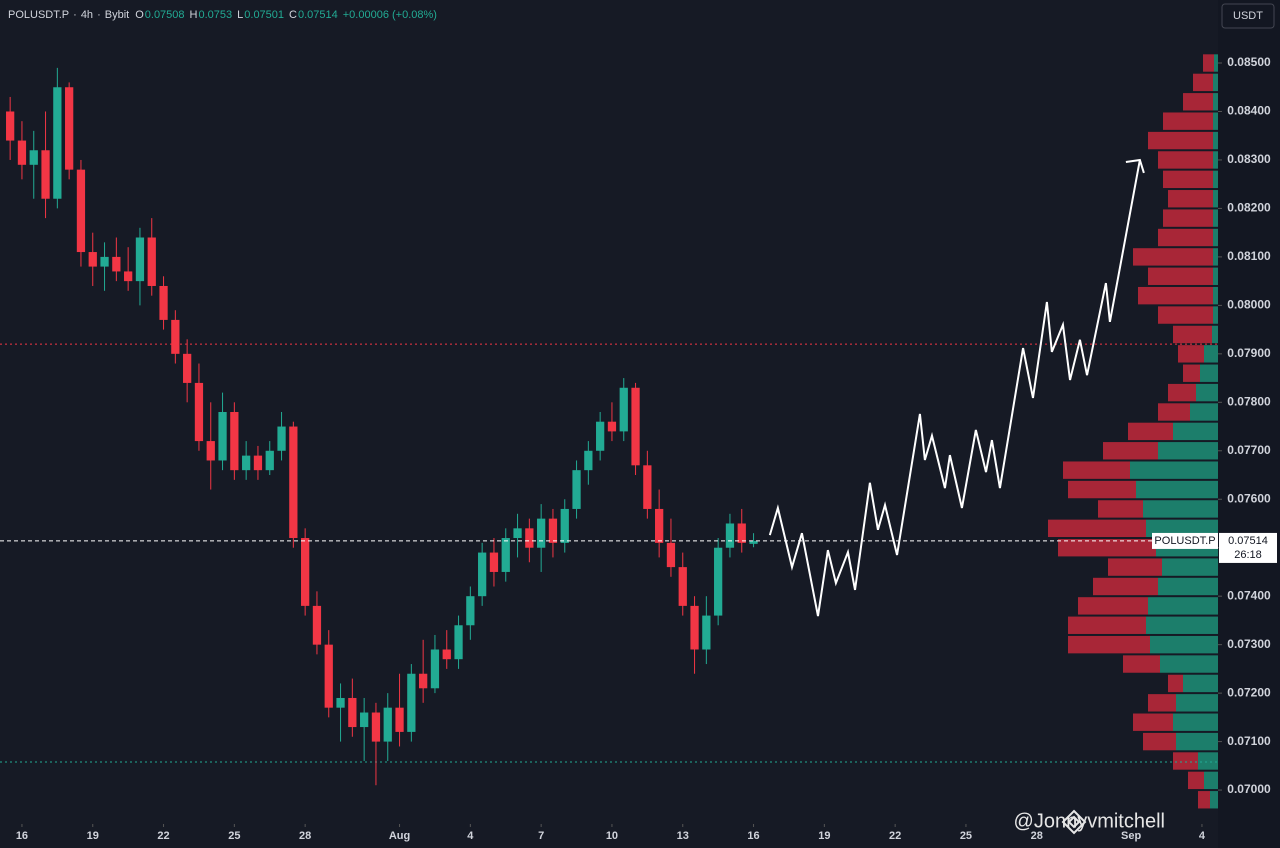  Describe the element at coordinates (1249, 644) in the screenshot. I see `y-tick-label: 0.07300` at that location.